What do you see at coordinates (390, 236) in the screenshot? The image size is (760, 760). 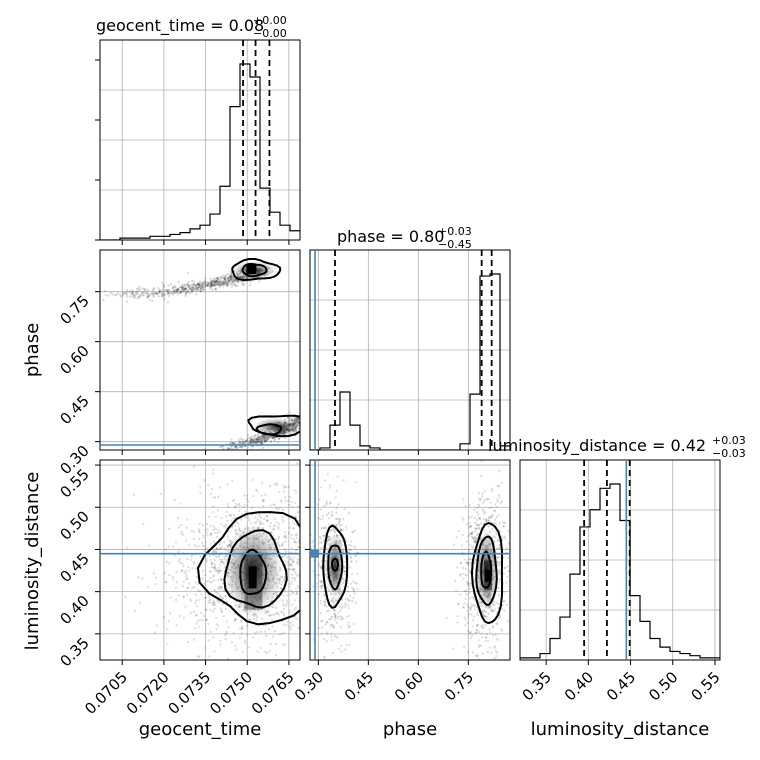 I see `title-phase: phase = 0.80` at bounding box center [390, 236].